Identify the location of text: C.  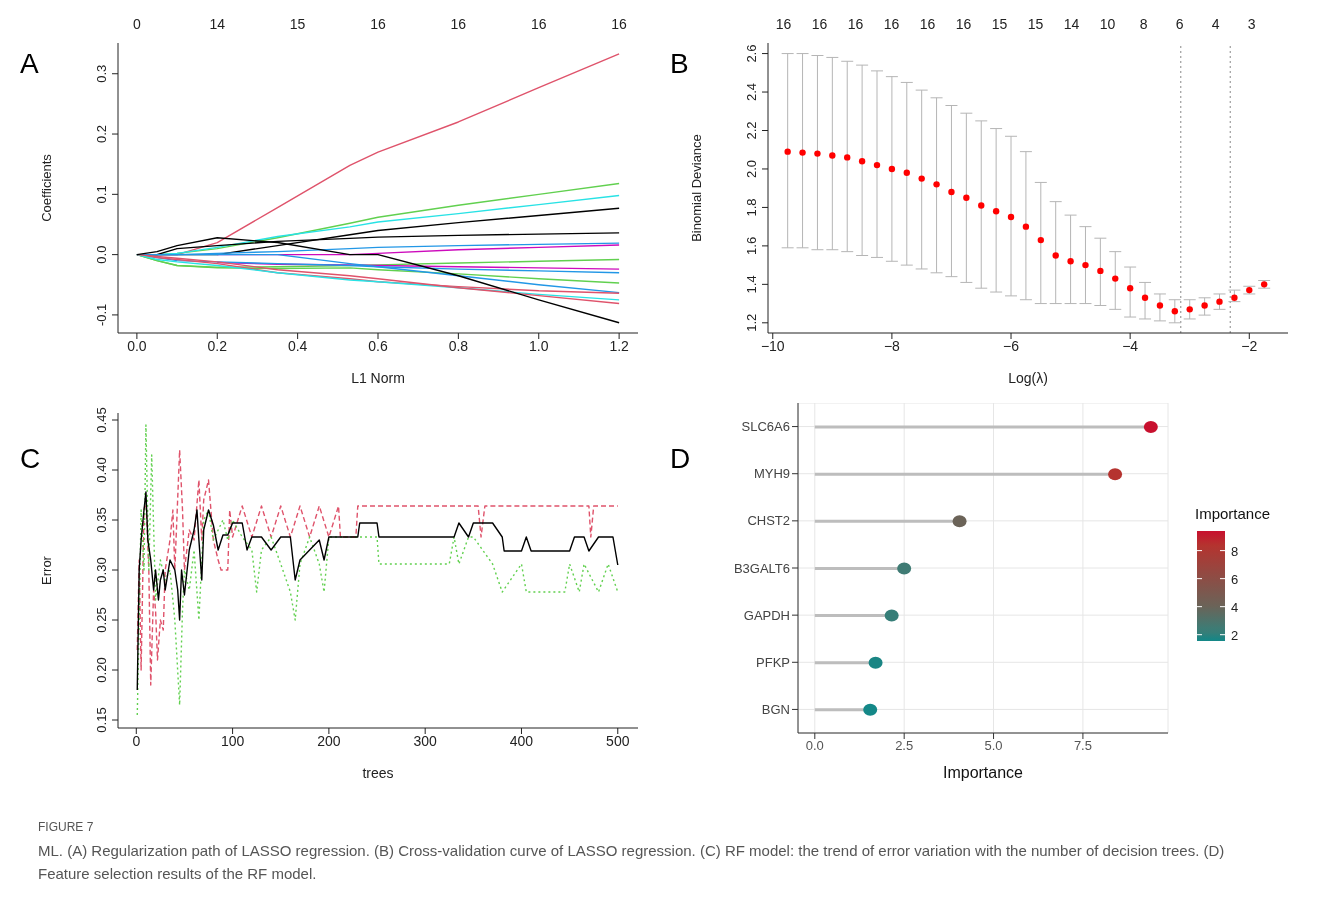
(30, 459).